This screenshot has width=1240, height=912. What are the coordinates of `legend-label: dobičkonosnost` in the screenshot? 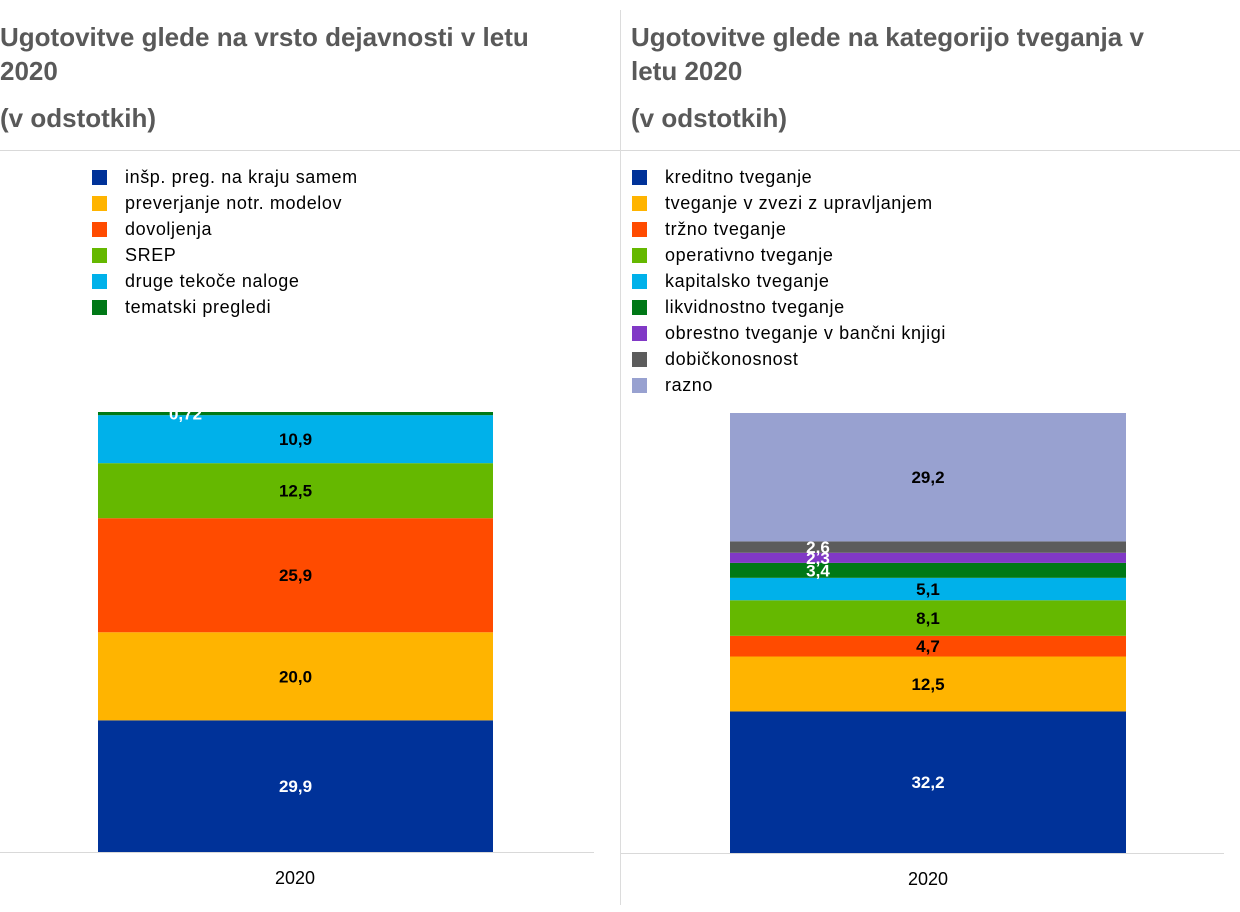 It's located at (732, 358).